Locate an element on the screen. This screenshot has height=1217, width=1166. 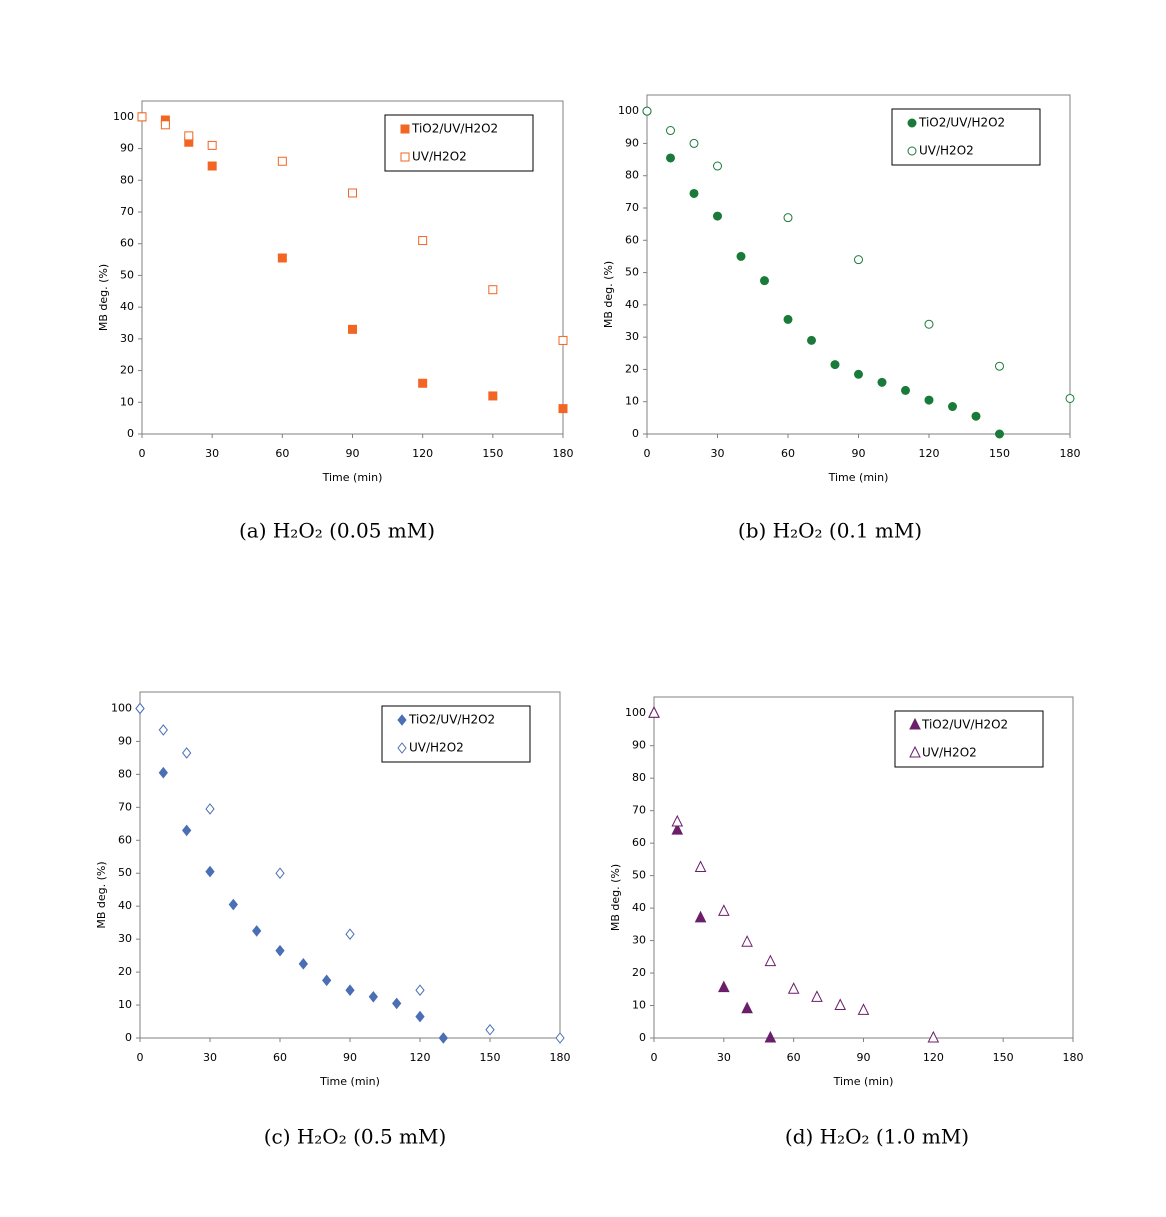
y-tick-label: 70 is located at coordinates (125, 806).